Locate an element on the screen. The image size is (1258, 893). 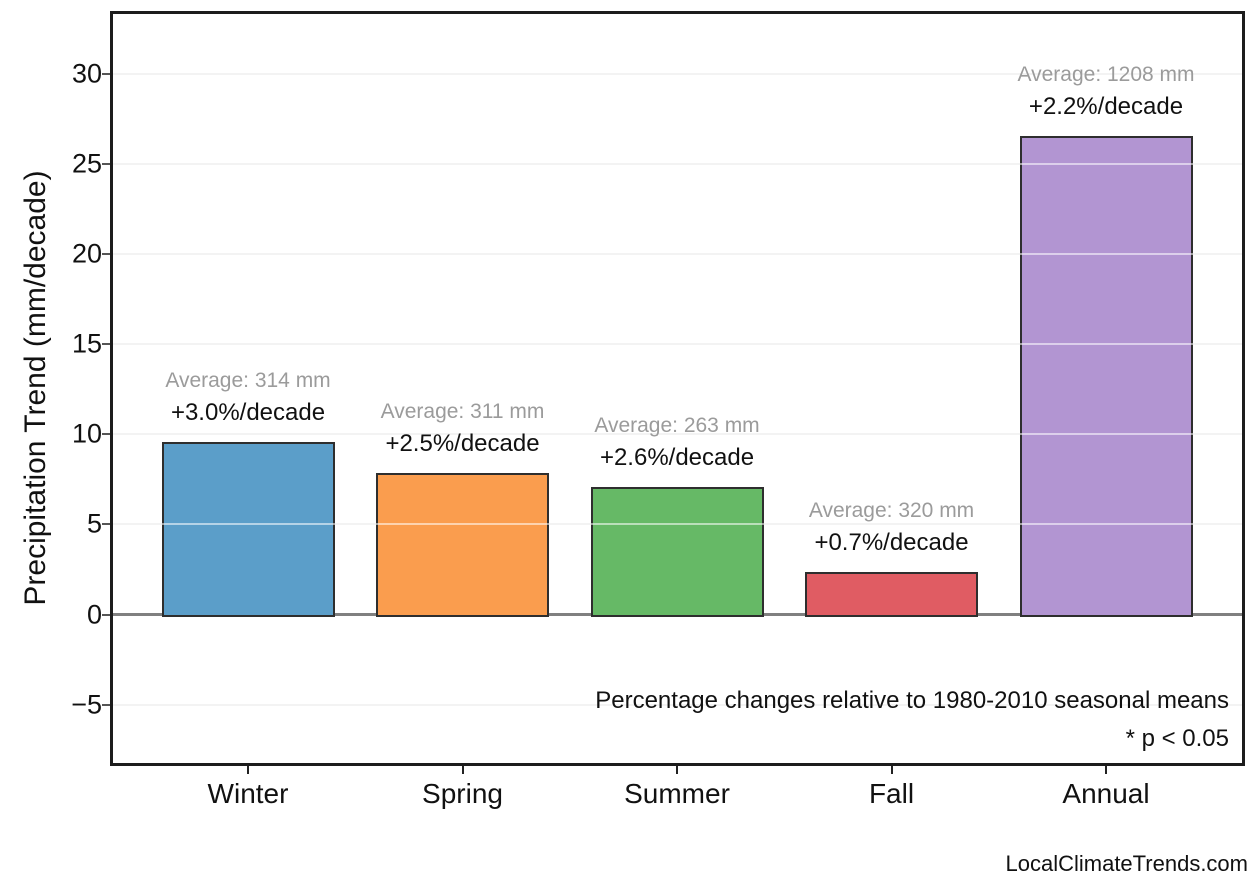
x-tick-label-winter: Winter is located at coordinates (248, 793).